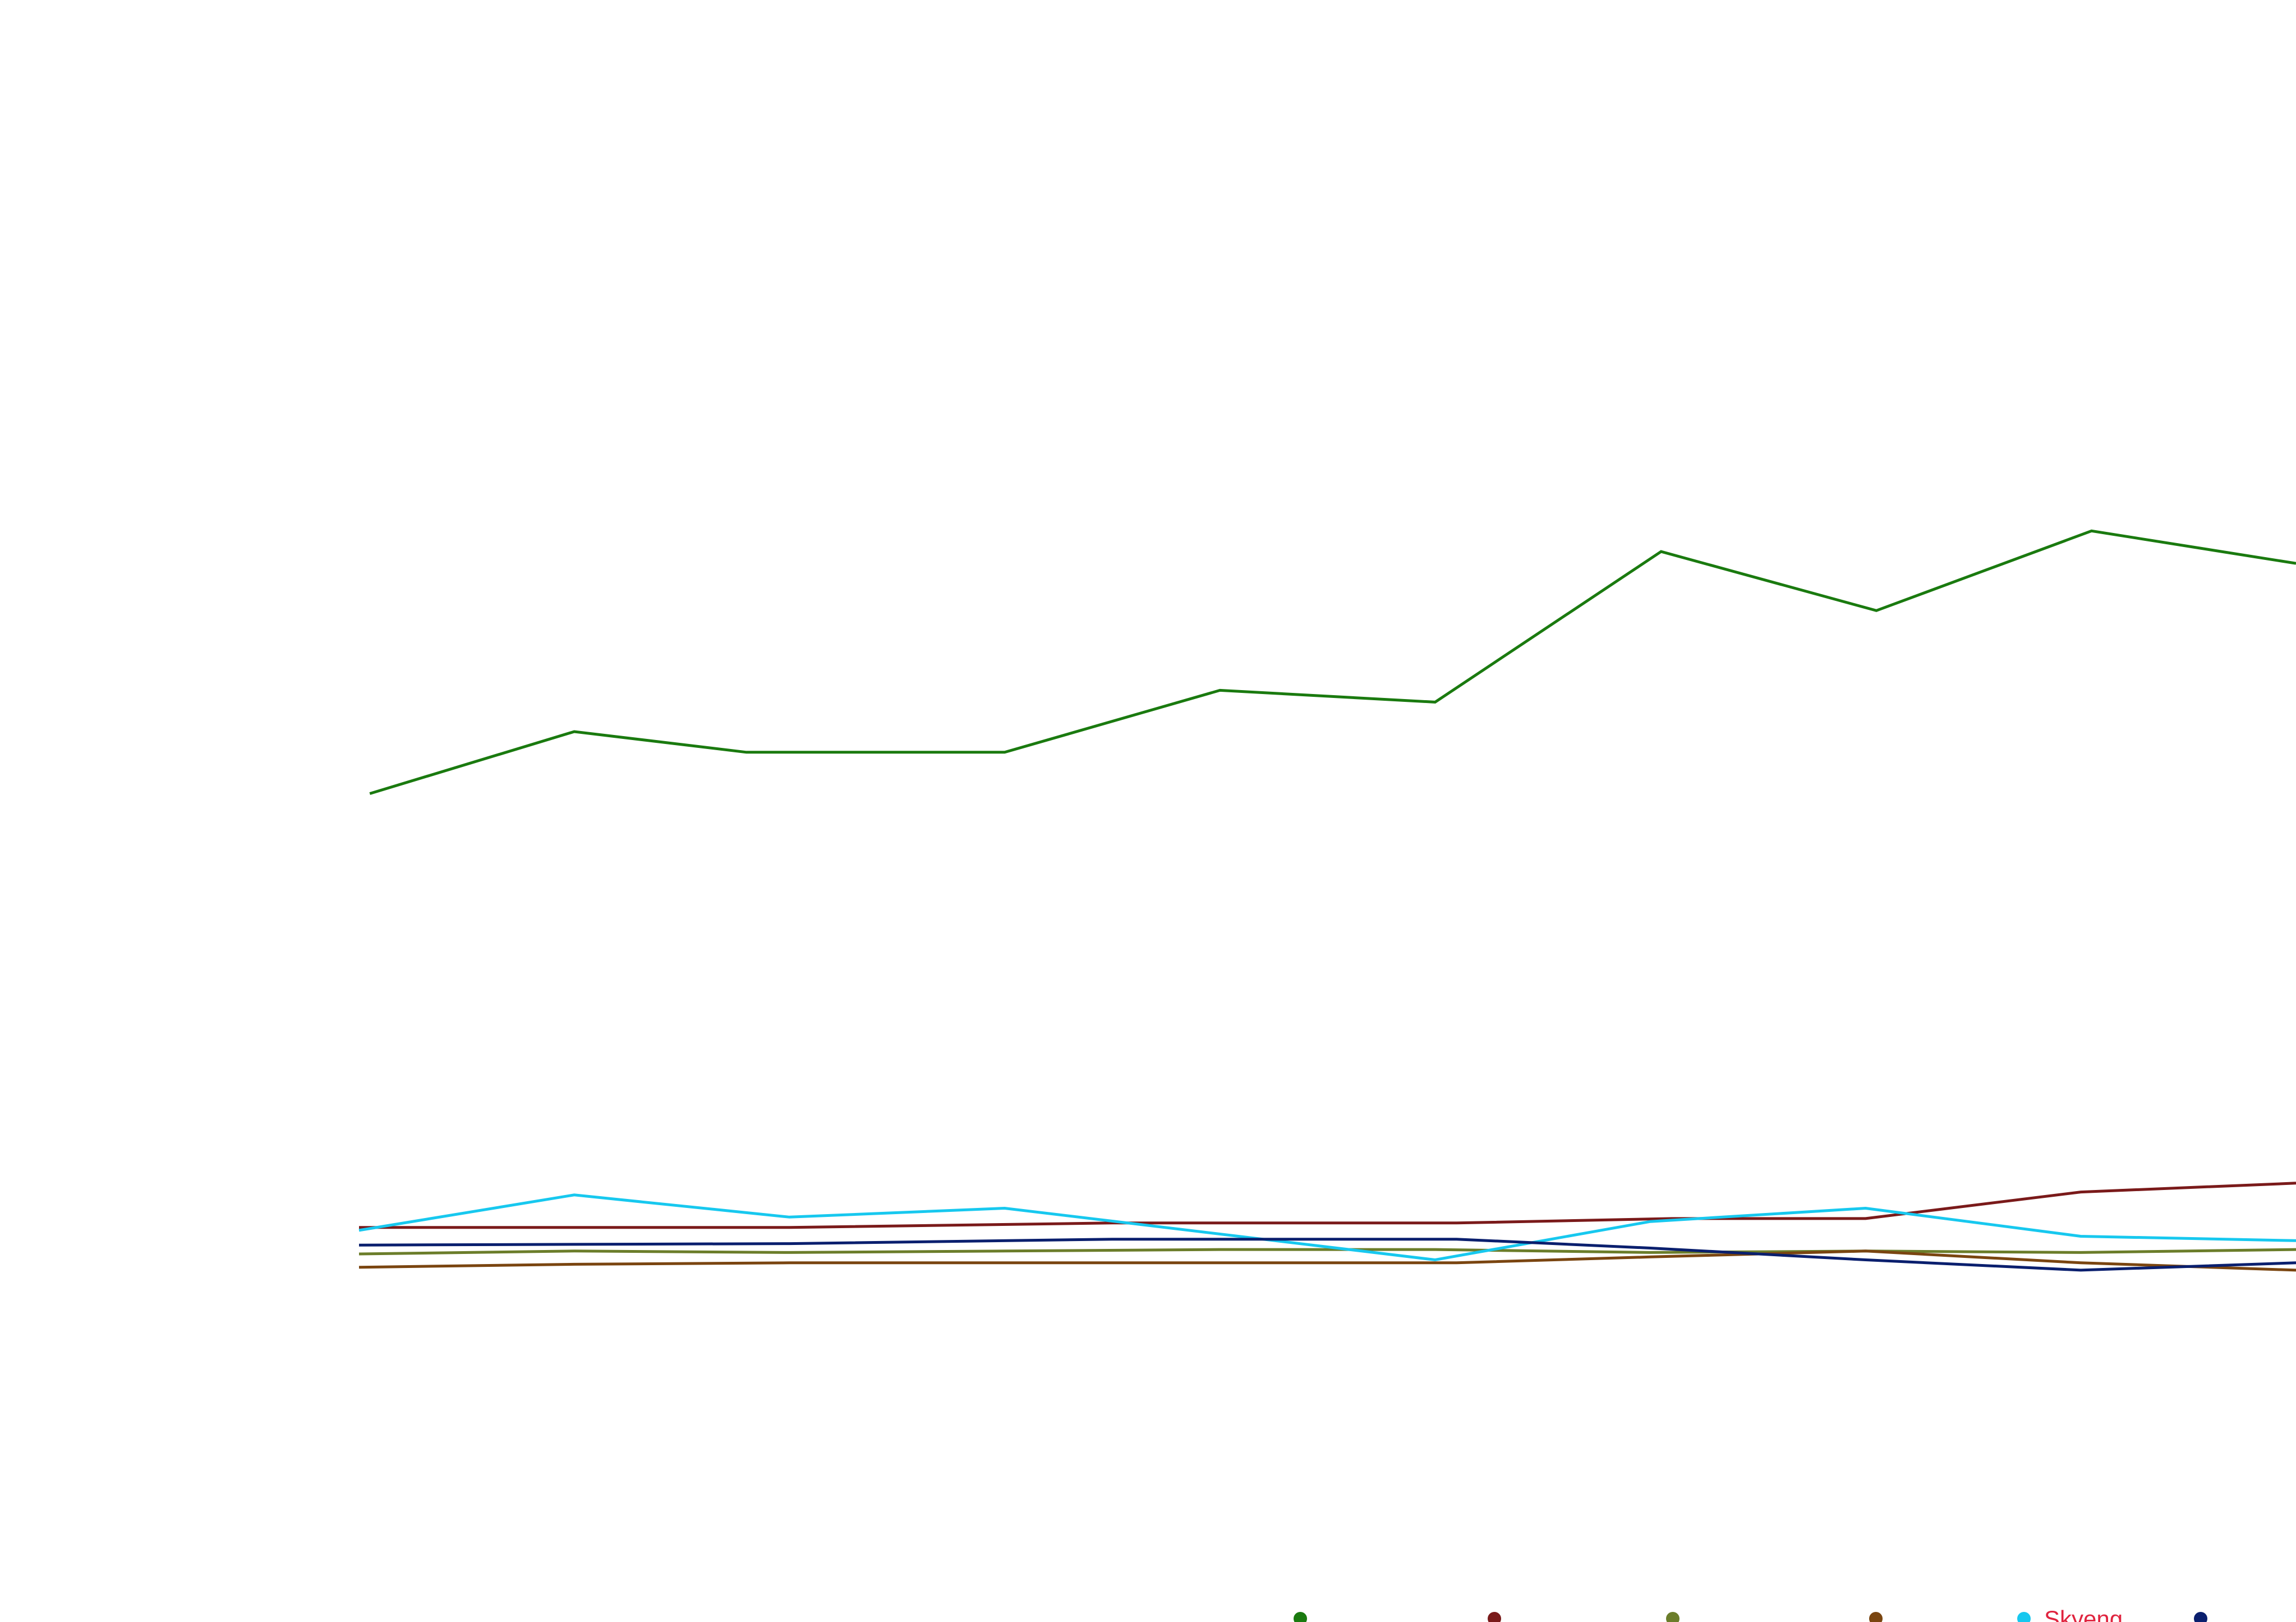 This screenshot has height=1622, width=2296. I want to click on legend: Skyeng, so click(1750, 1614).